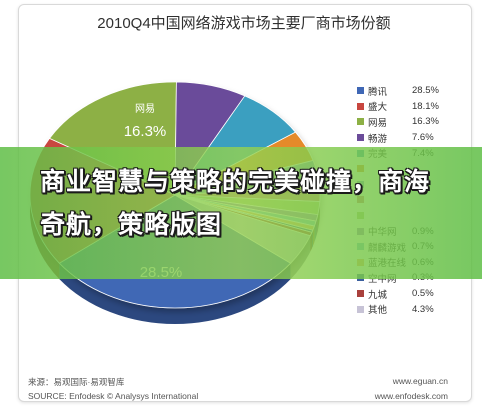 The height and width of the screenshot is (409, 482). I want to click on chart-title: 2010Q4中国网络游戏市场主要厂商市场份额, so click(244, 23).